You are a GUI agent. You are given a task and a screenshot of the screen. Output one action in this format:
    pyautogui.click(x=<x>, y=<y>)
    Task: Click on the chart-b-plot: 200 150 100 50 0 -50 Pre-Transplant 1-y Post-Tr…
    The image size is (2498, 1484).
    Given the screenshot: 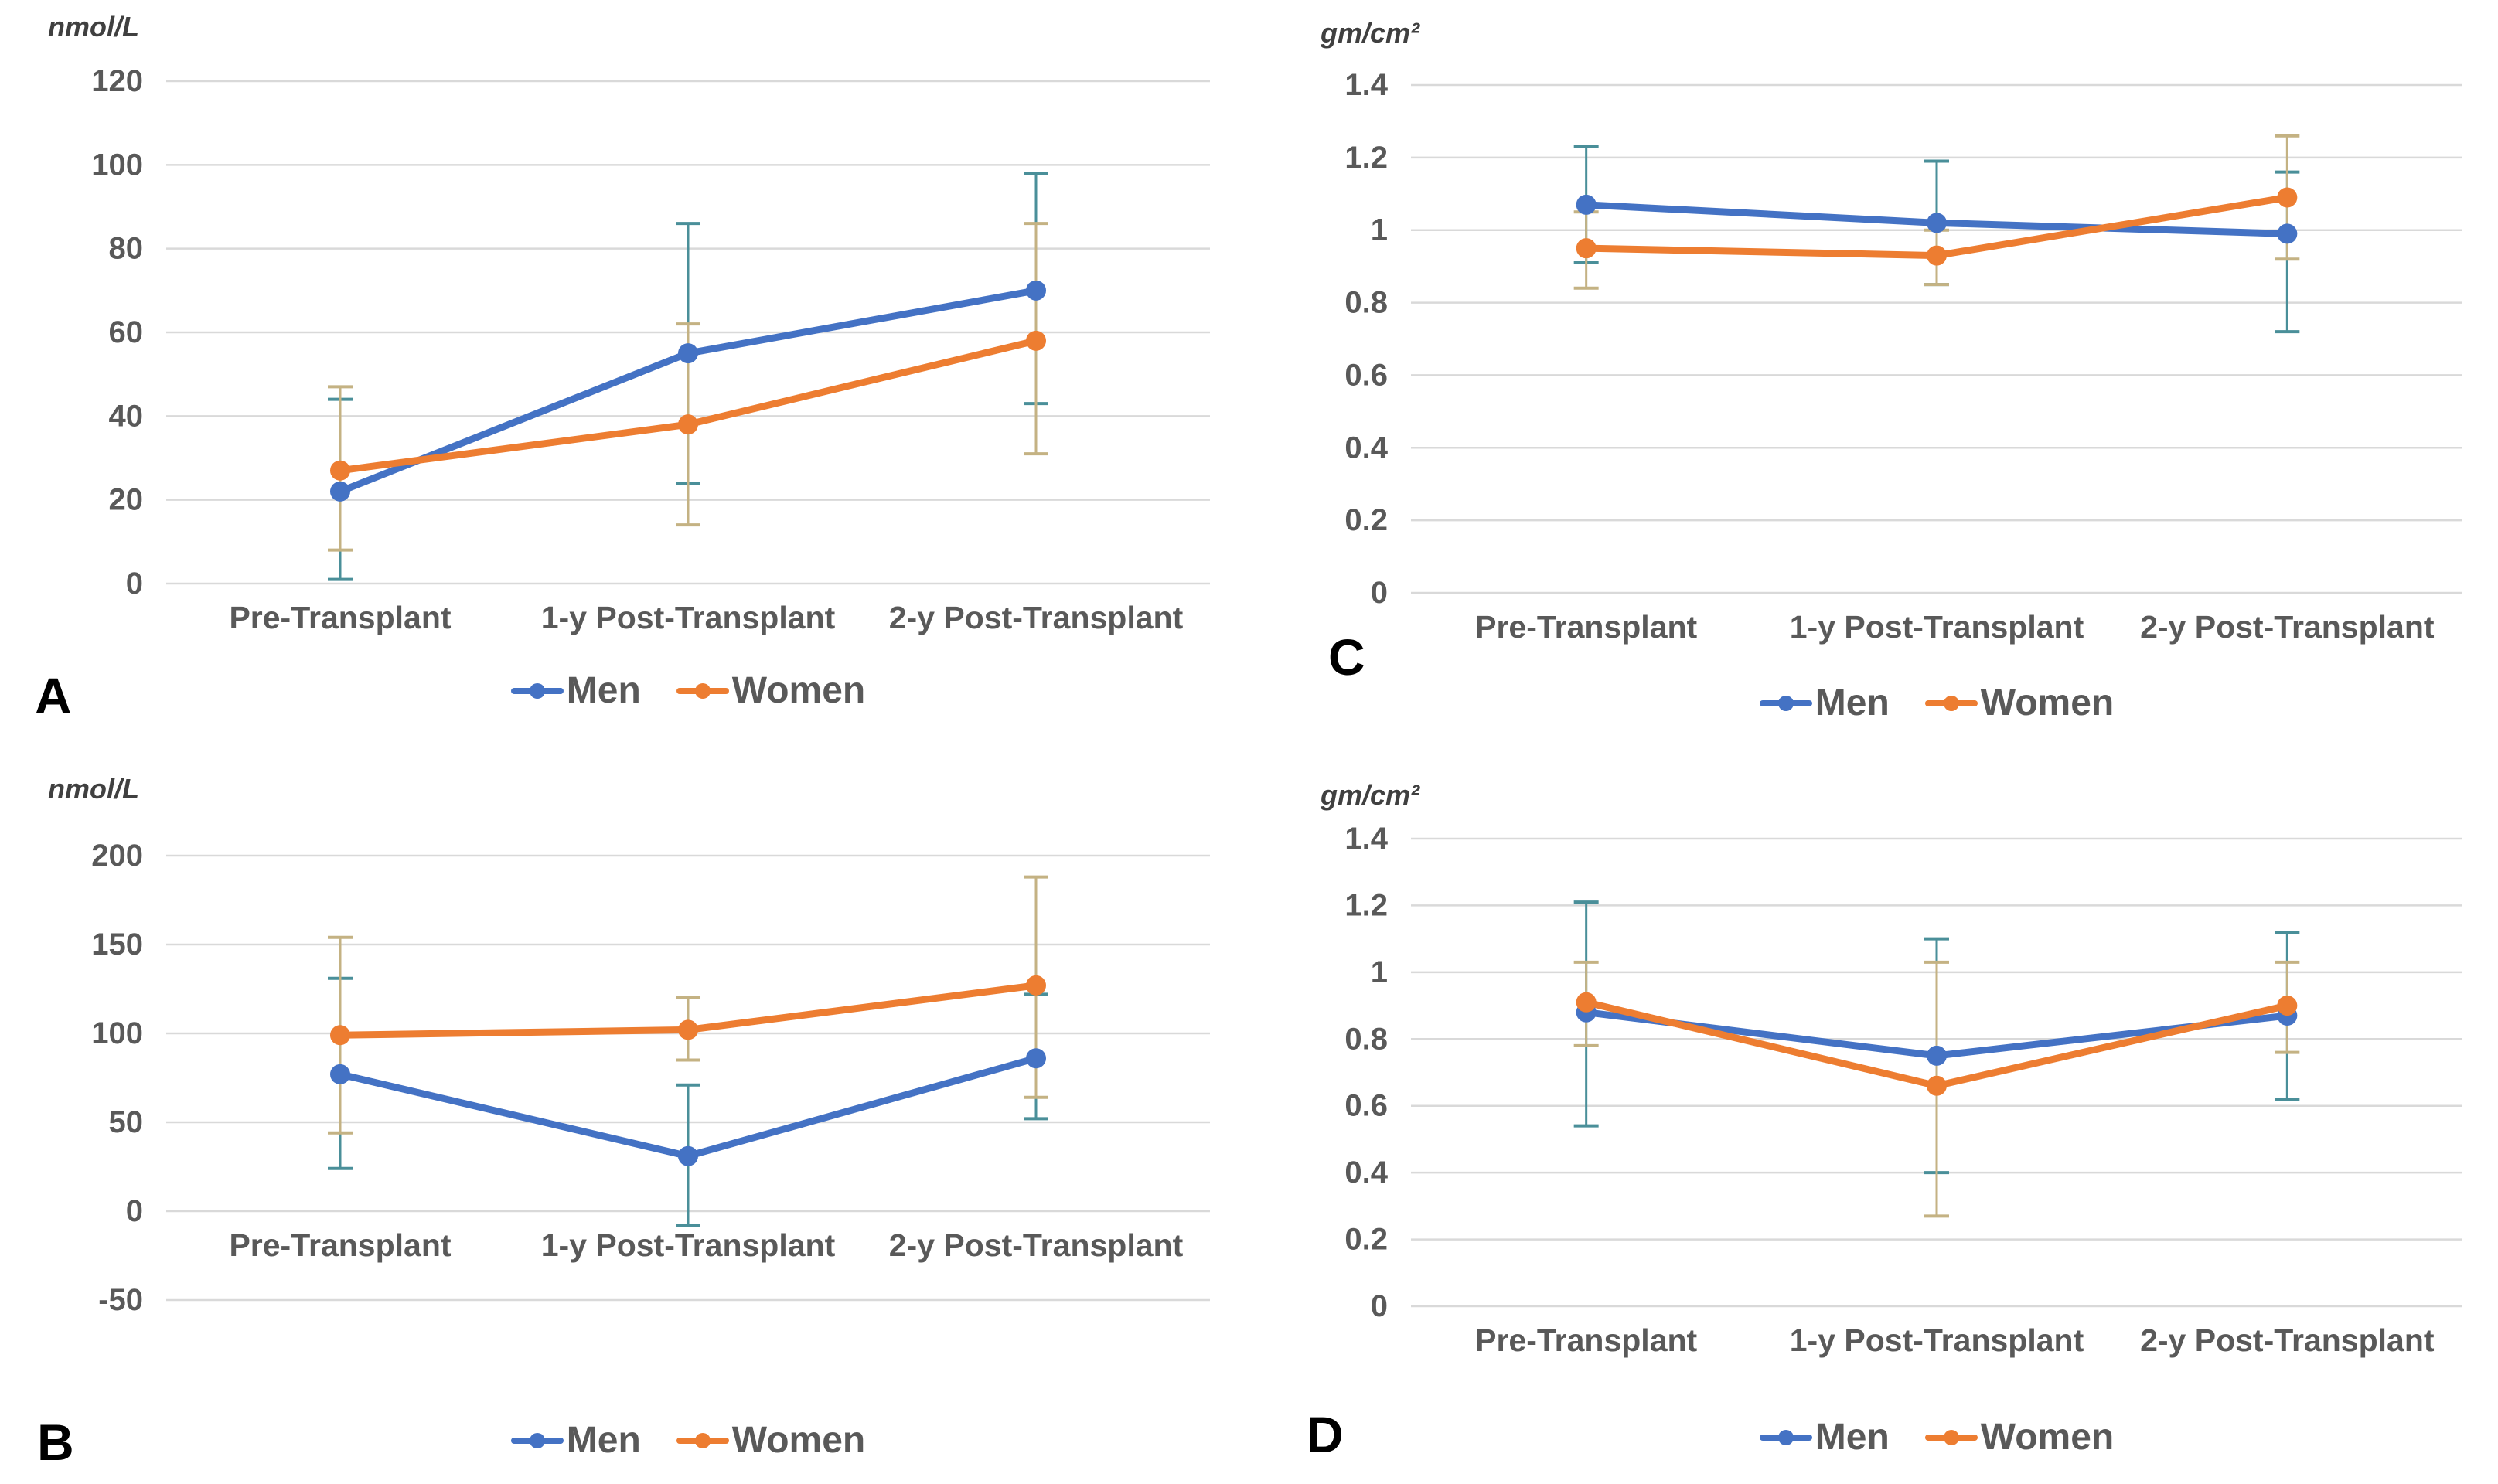 What is the action you would take?
    pyautogui.click(x=650, y=1078)
    